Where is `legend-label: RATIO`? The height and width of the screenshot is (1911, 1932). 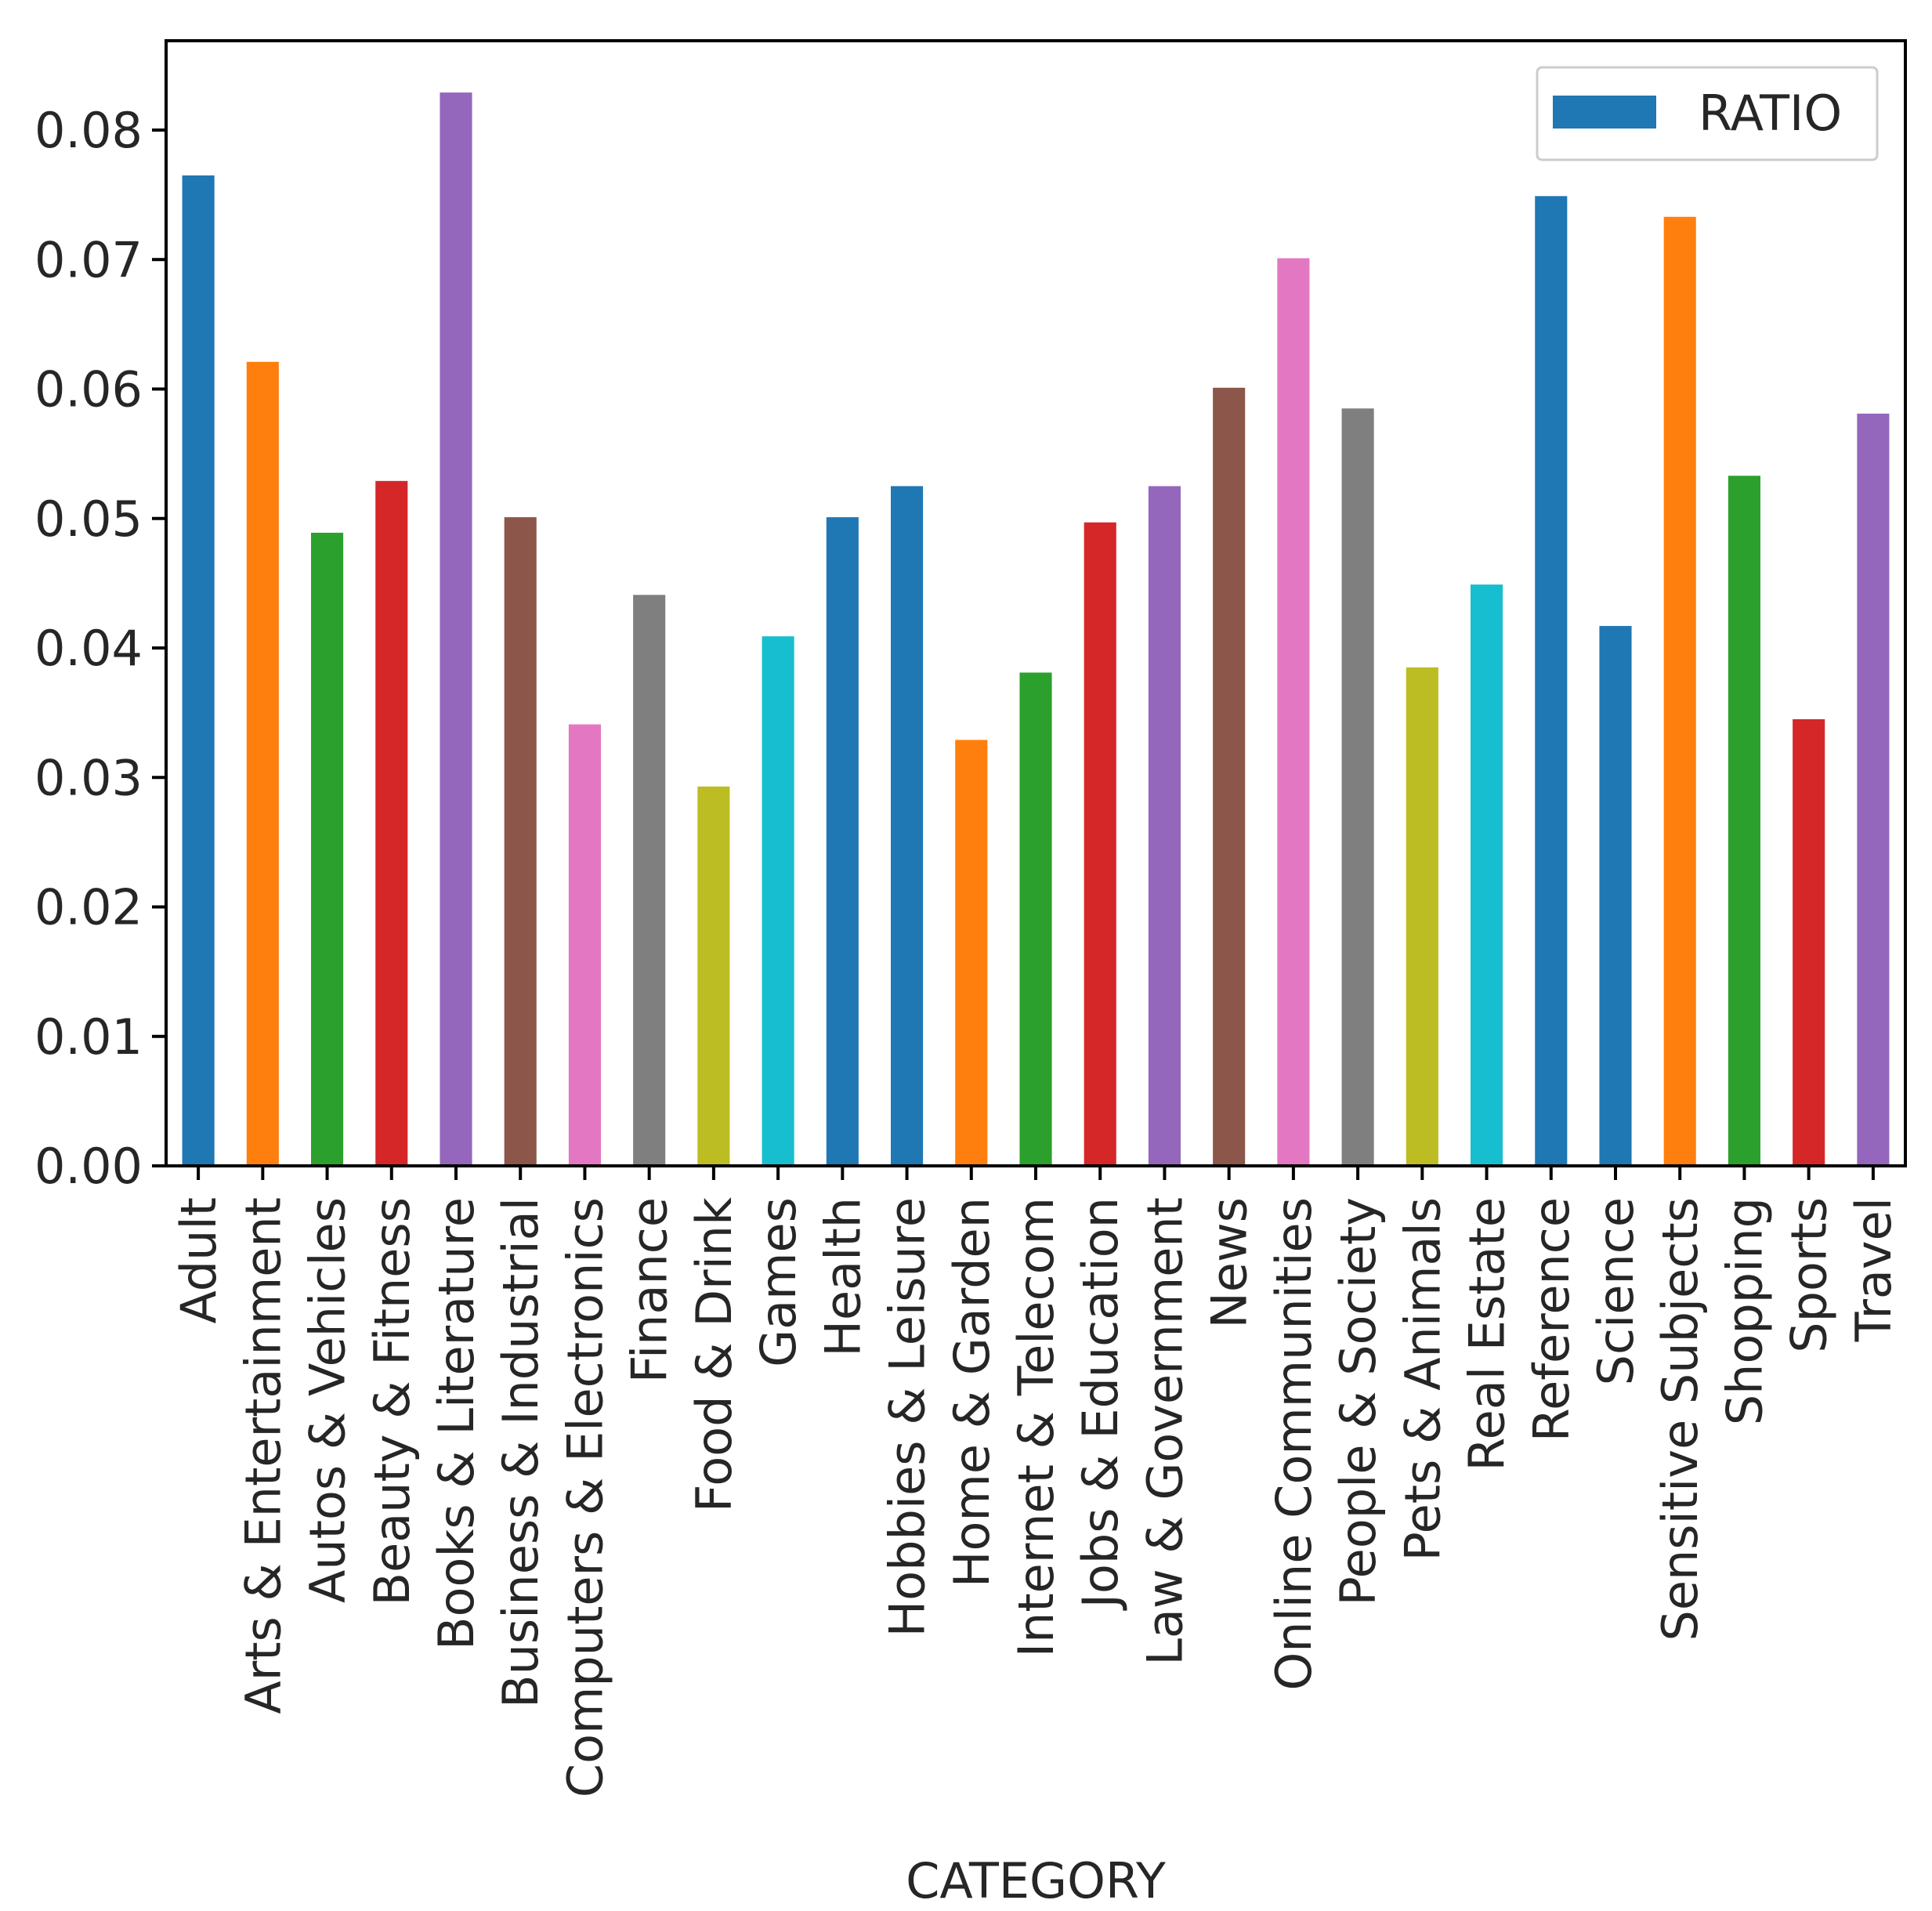 legend-label: RATIO is located at coordinates (1771, 114).